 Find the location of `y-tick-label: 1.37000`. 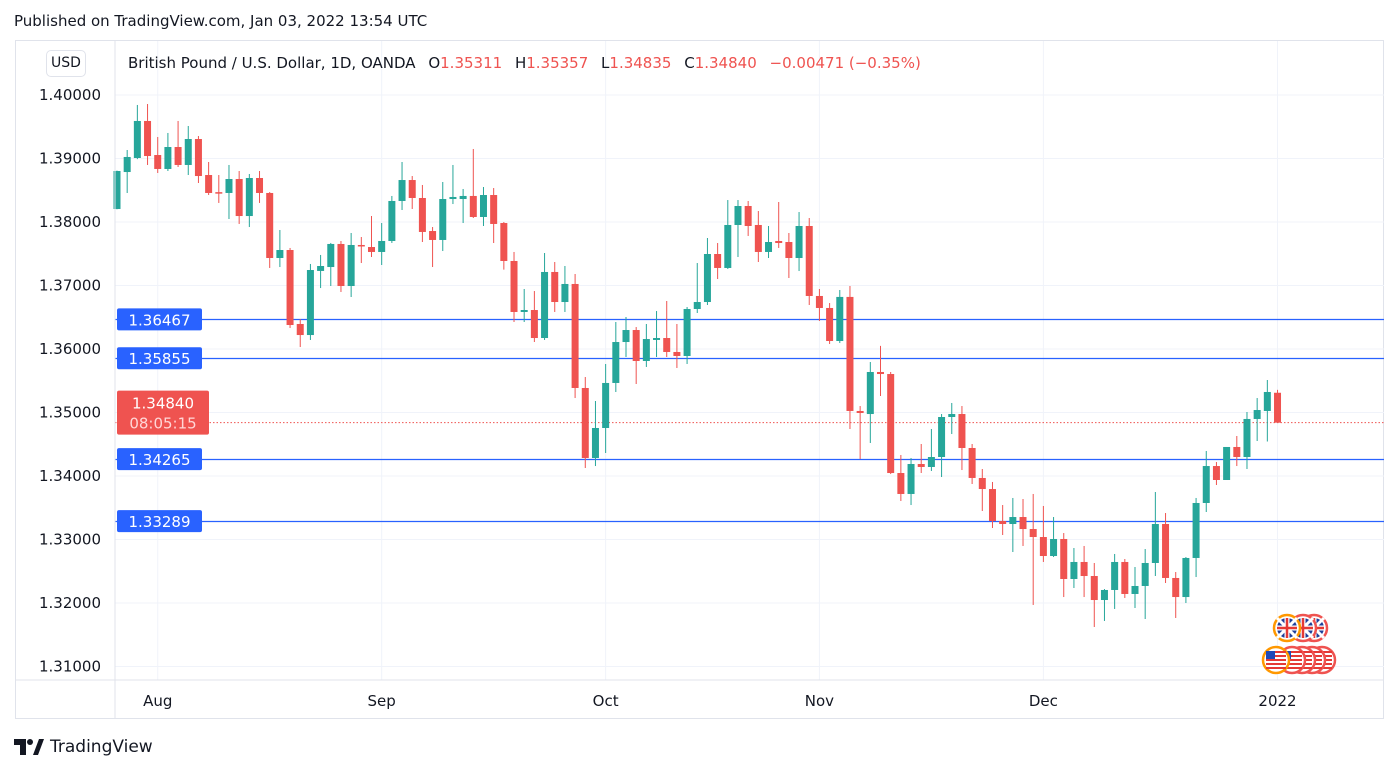

y-tick-label: 1.37000 is located at coordinates (70, 286).